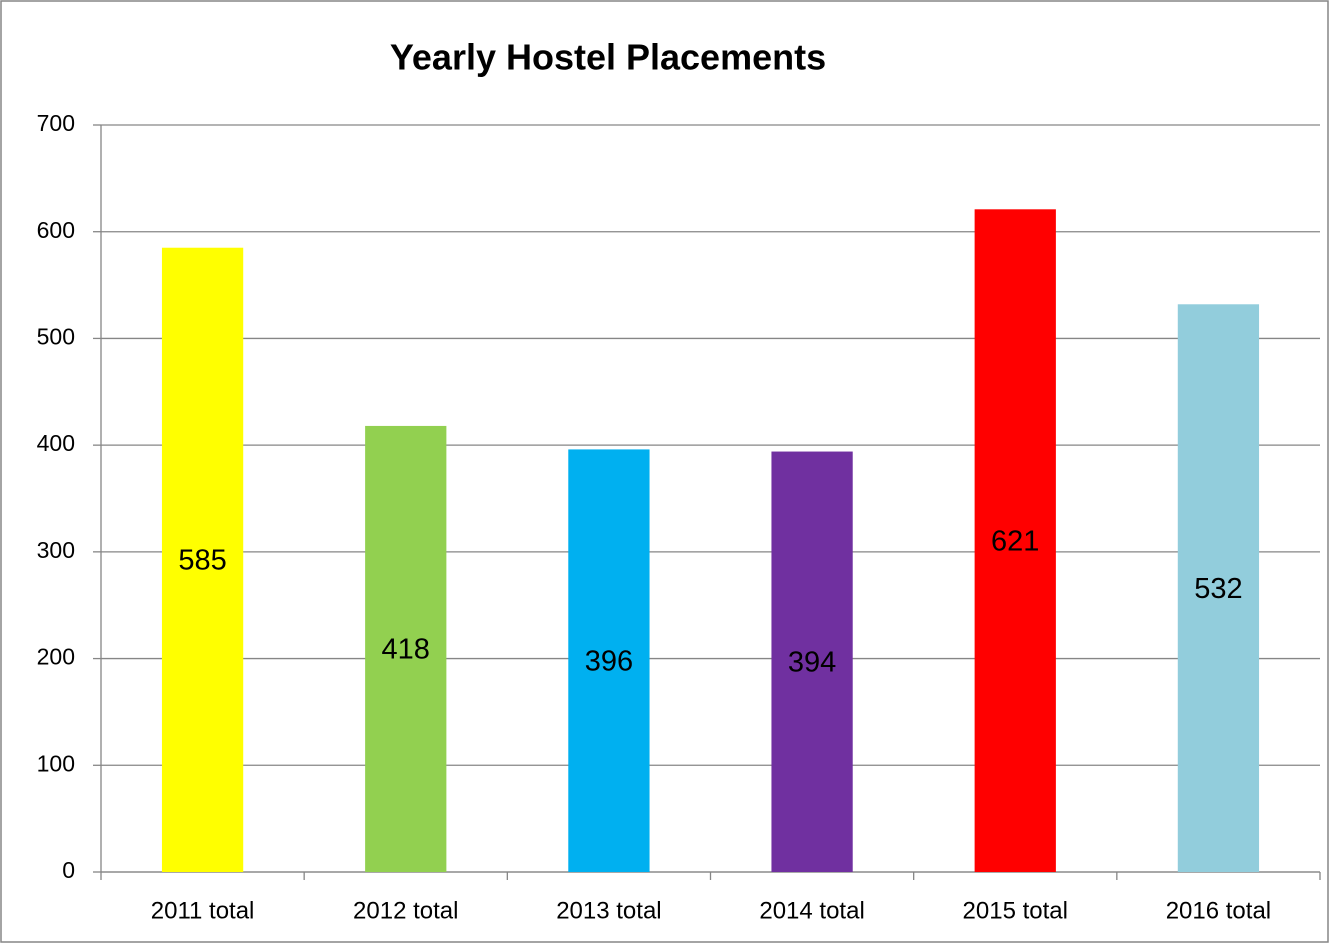 Image resolution: width=1330 pixels, height=944 pixels. I want to click on y-tick-label: 500, so click(56, 337).